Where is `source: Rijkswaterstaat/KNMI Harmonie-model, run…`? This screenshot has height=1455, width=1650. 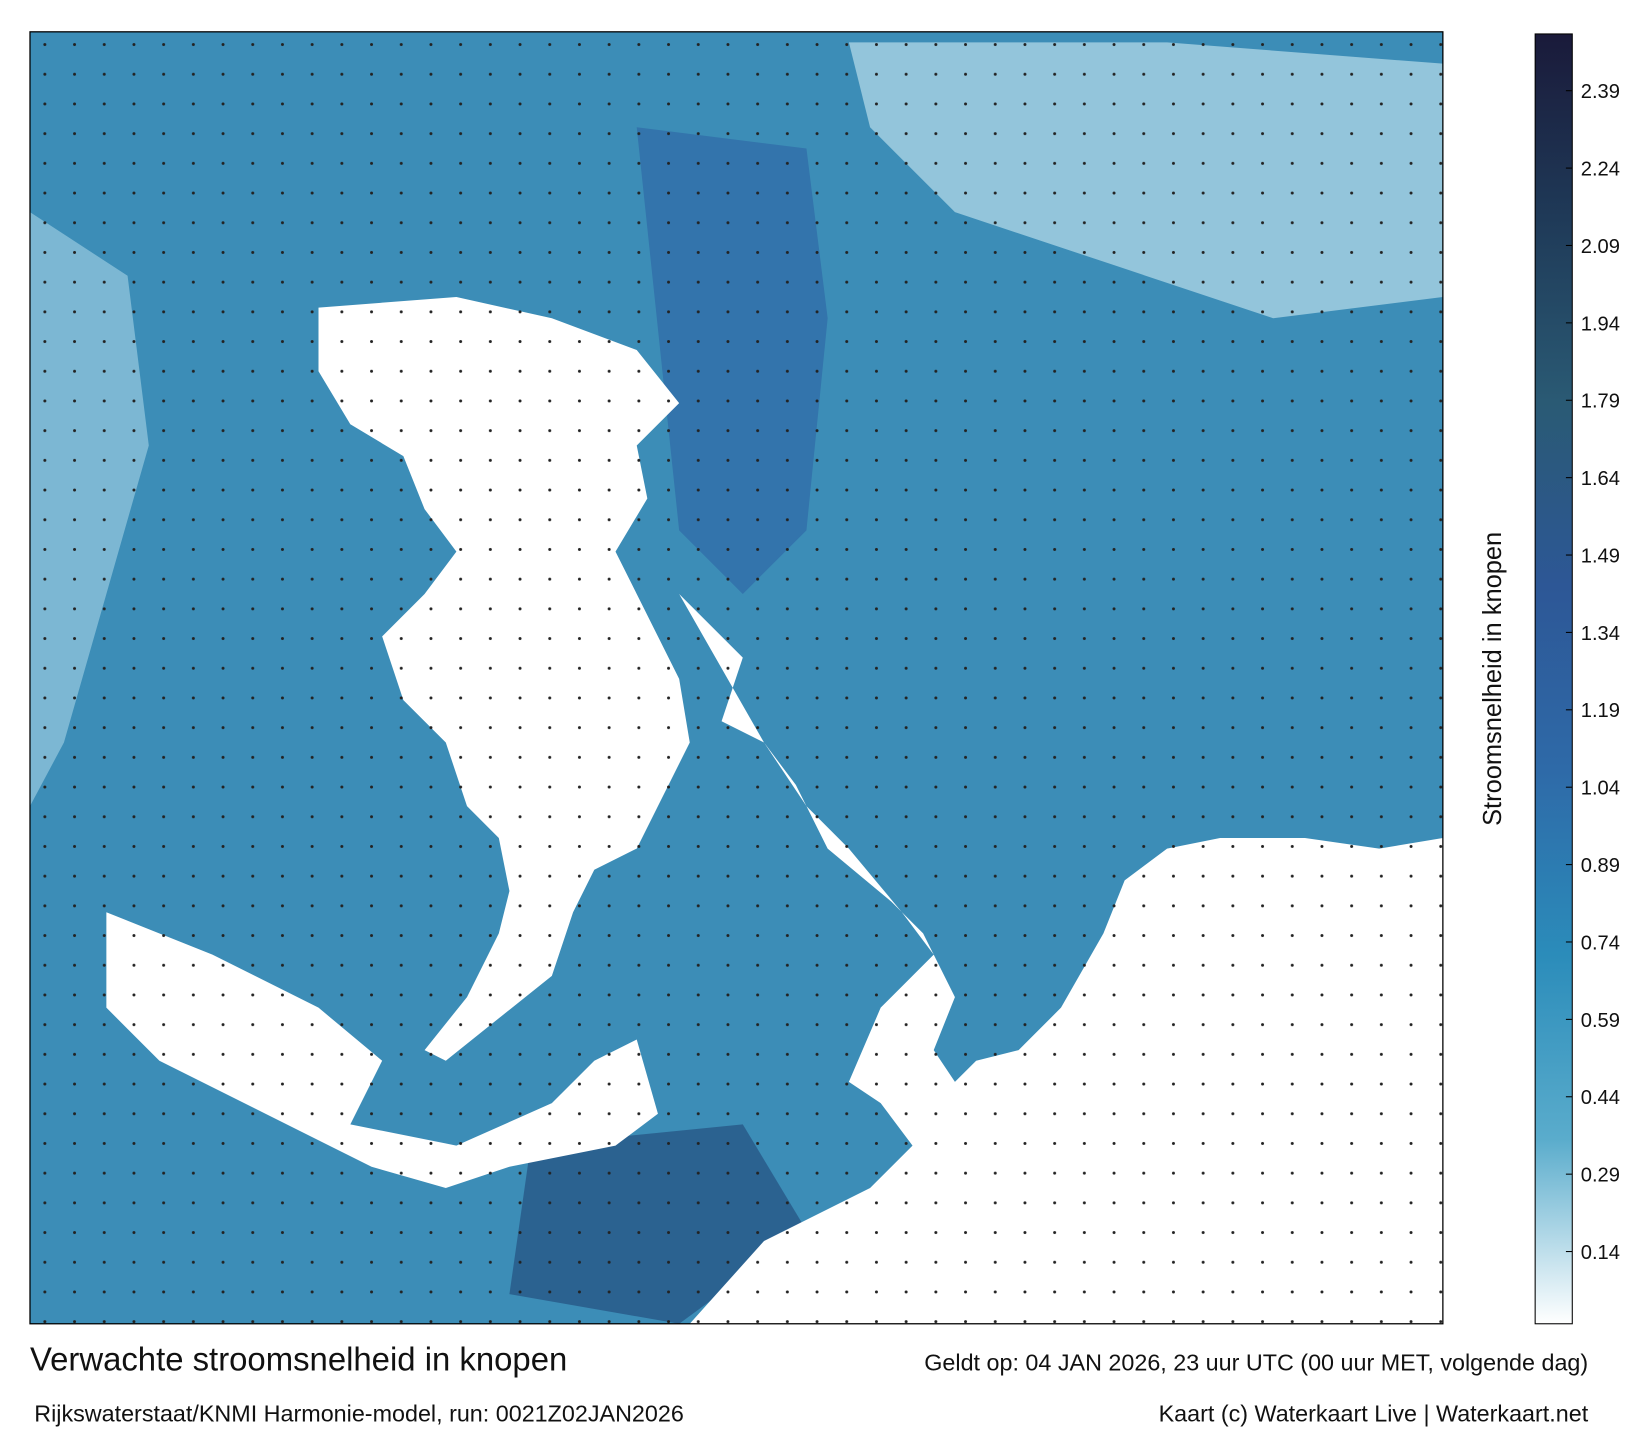
source: Rijkswaterstaat/KNMI Harmonie-model, run… is located at coordinates (359, 1413).